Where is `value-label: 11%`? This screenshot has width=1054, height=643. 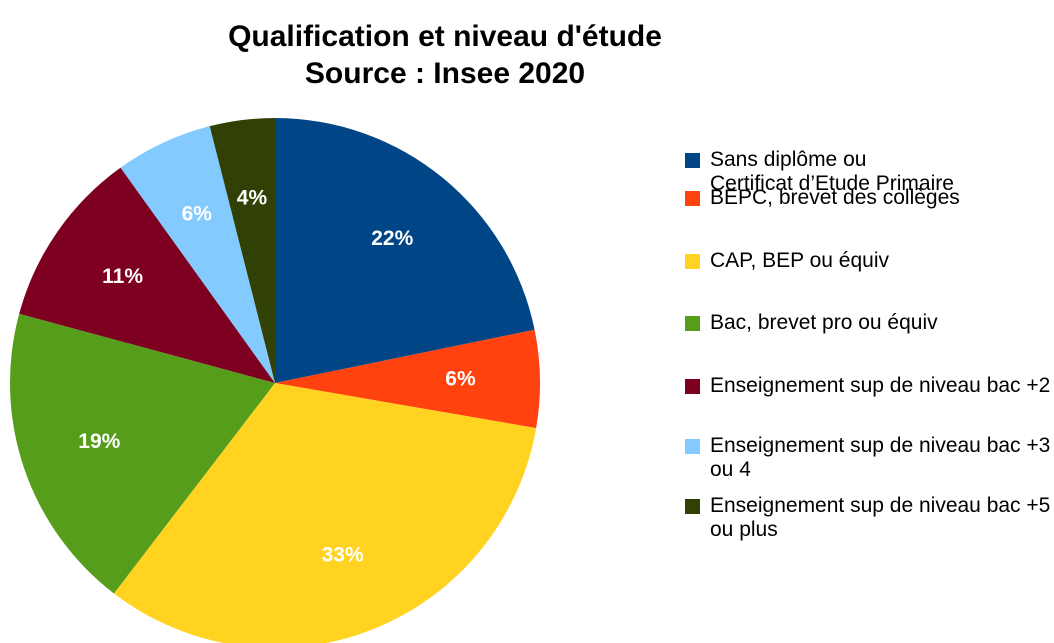 value-label: 11% is located at coordinates (122, 276).